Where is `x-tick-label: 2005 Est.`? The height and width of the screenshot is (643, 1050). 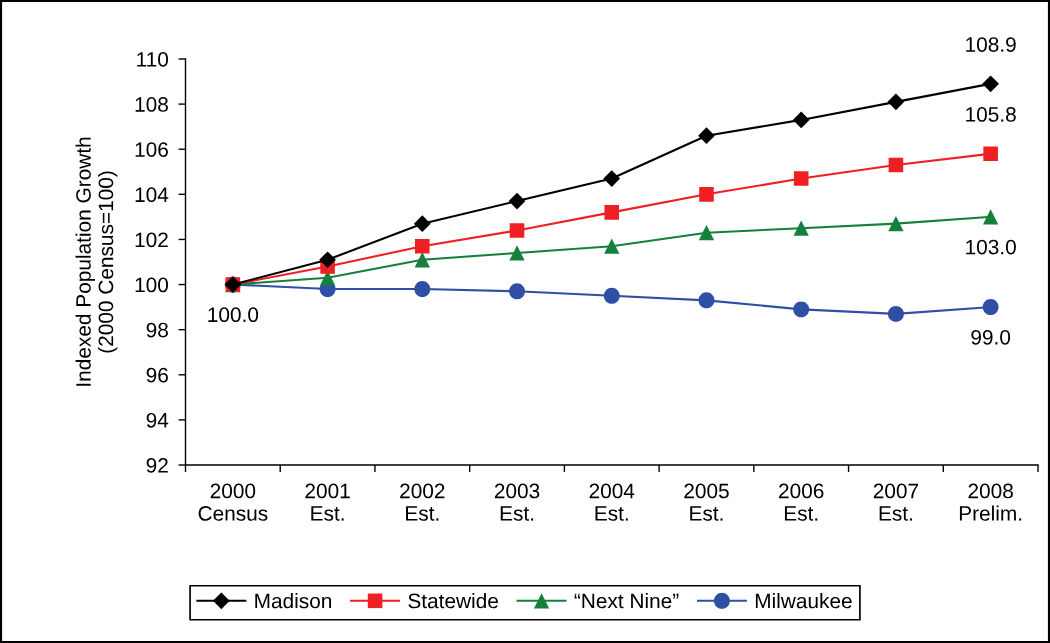 x-tick-label: 2005 Est. is located at coordinates (706, 502).